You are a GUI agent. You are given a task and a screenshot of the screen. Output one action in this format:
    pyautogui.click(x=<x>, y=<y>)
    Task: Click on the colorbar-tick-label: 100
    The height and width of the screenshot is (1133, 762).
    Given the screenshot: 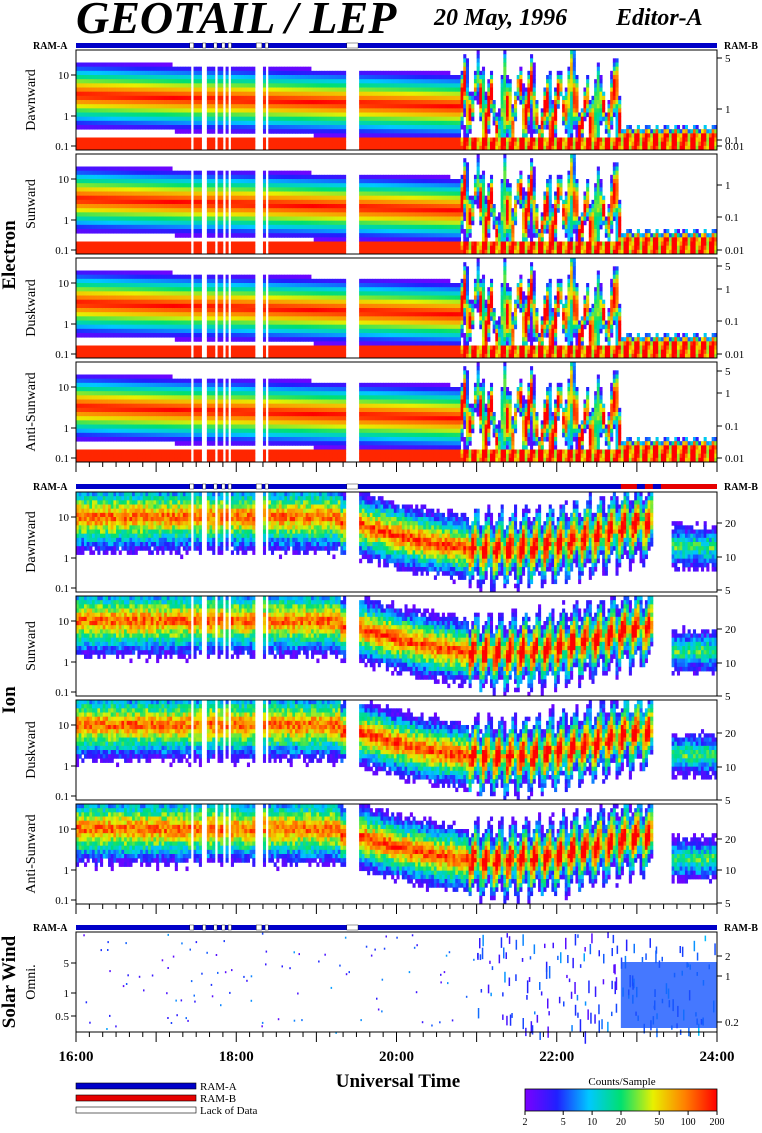 What is the action you would take?
    pyautogui.click(x=688, y=1122)
    